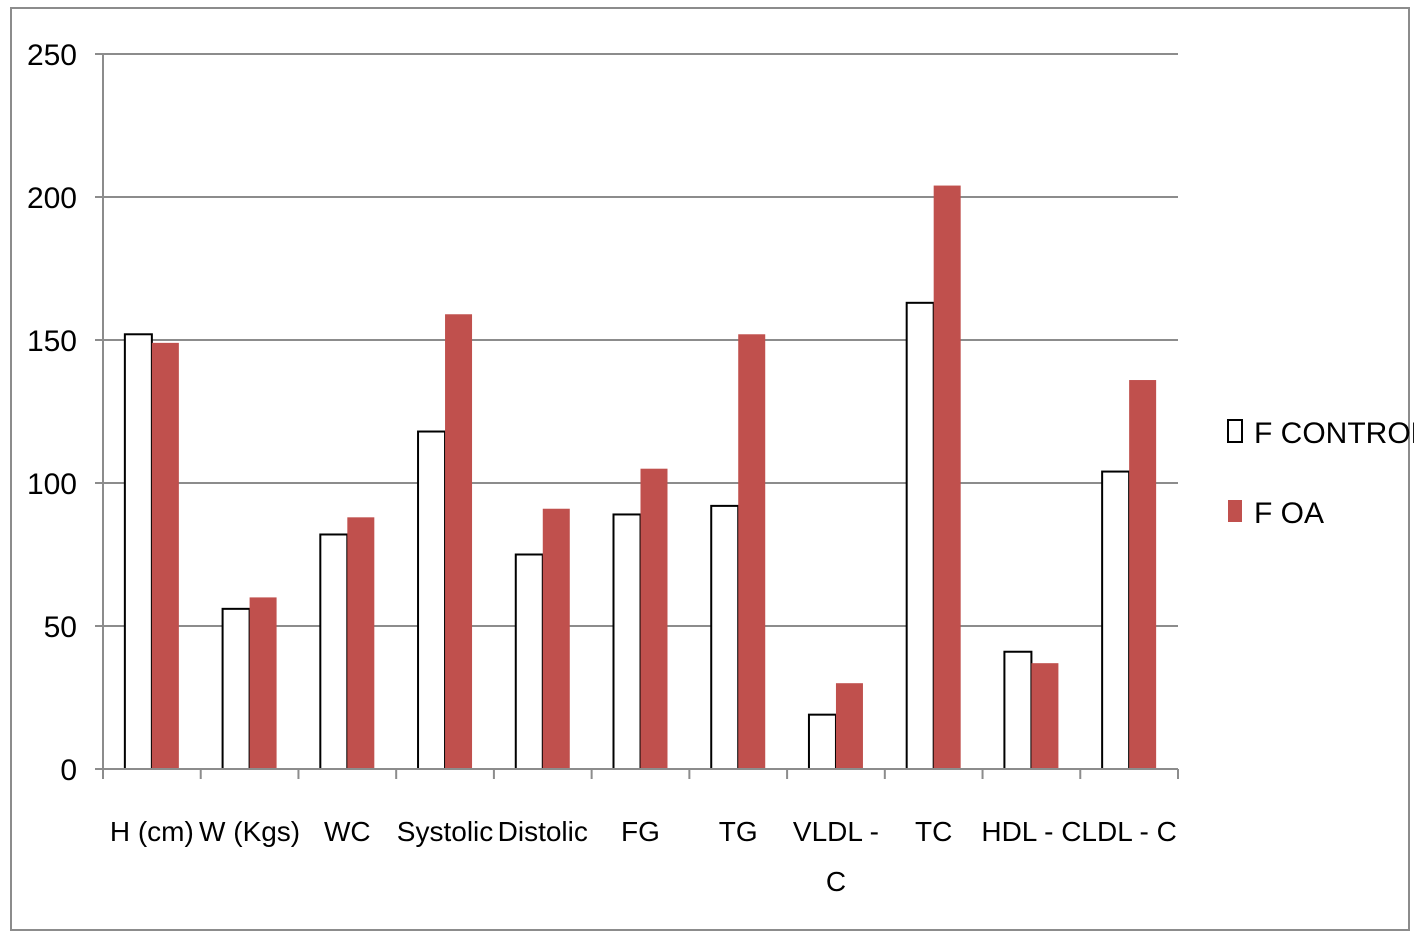 This screenshot has width=1414, height=936. Describe the element at coordinates (543, 831) in the screenshot. I see `x-category-label: Distolic` at that location.